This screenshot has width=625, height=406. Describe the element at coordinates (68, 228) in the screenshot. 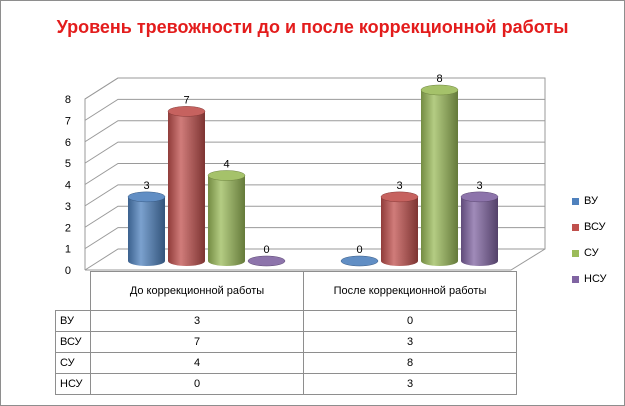

I see `y-tick-label: 2` at that location.